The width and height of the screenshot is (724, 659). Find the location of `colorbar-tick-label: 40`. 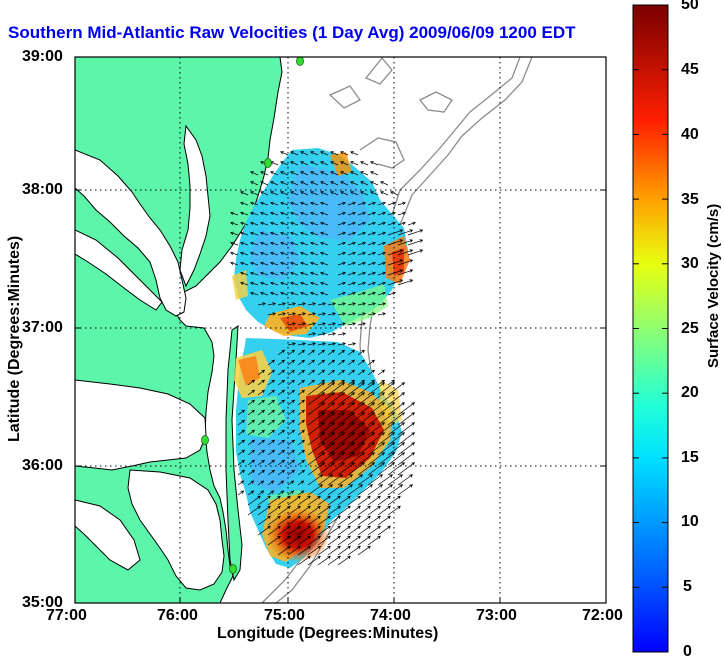

colorbar-tick-label: 40 is located at coordinates (690, 134).